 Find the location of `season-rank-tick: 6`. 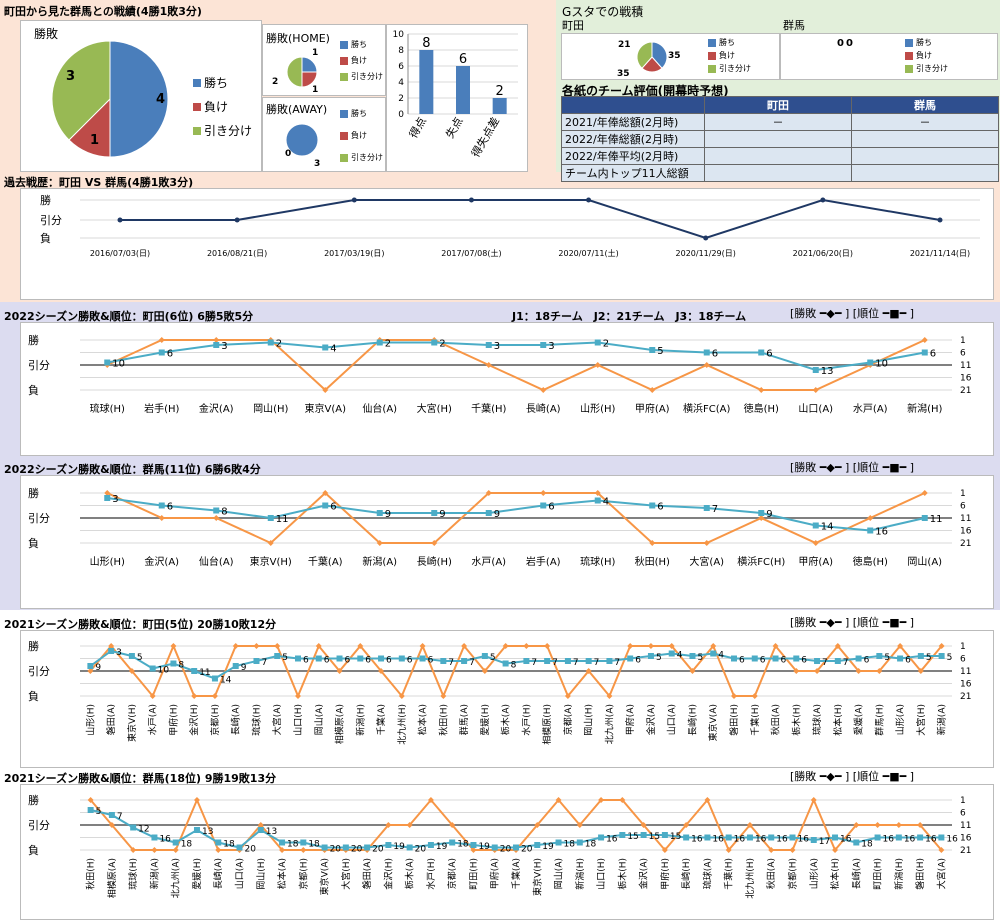

season-rank-tick: 6 is located at coordinates (963, 354).